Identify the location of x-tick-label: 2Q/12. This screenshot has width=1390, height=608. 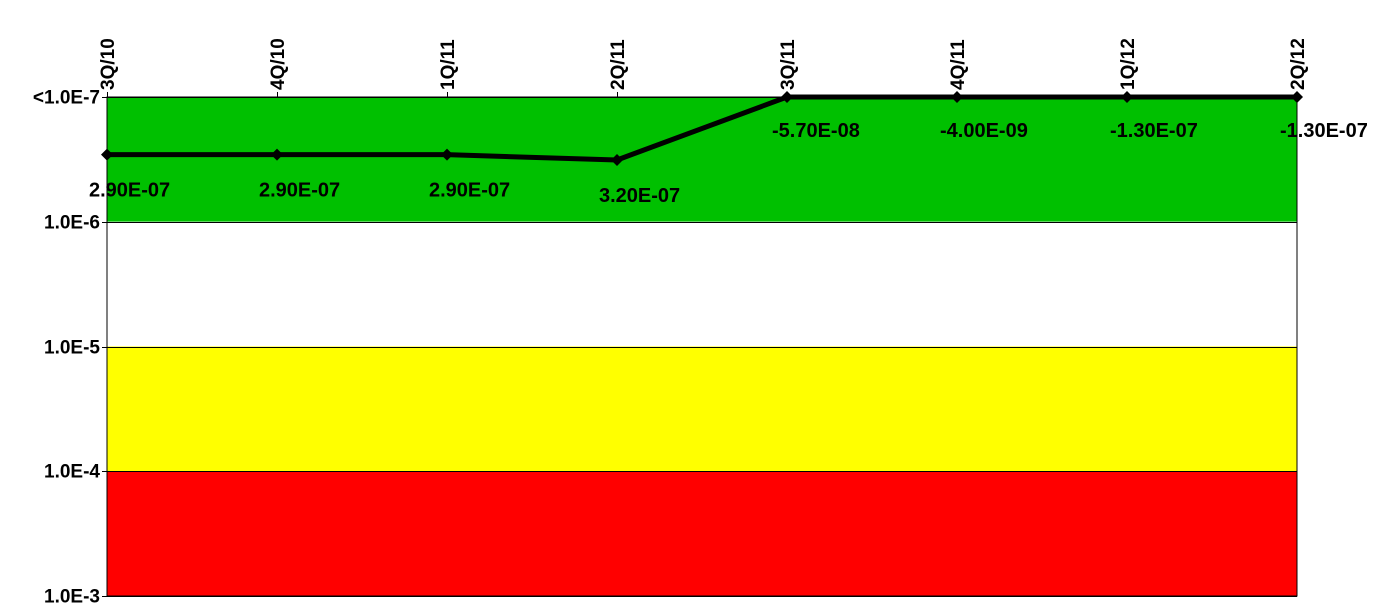
(1298, 64).